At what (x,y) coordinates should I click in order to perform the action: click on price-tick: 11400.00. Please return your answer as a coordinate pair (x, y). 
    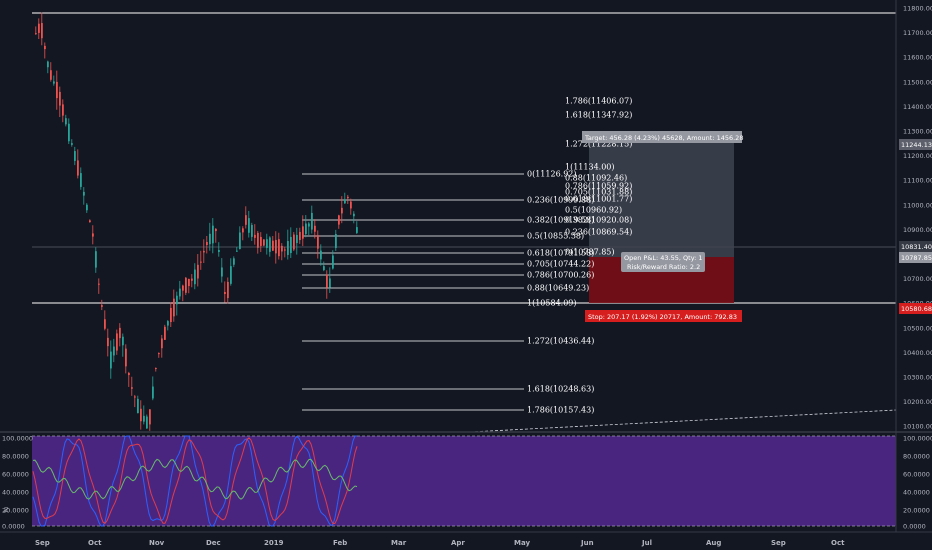
    Looking at the image, I should click on (917, 107).